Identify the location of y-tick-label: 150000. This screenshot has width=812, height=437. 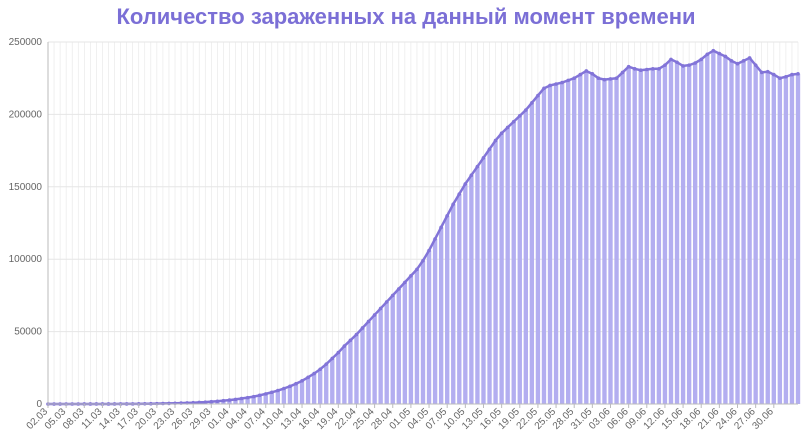
(26, 187).